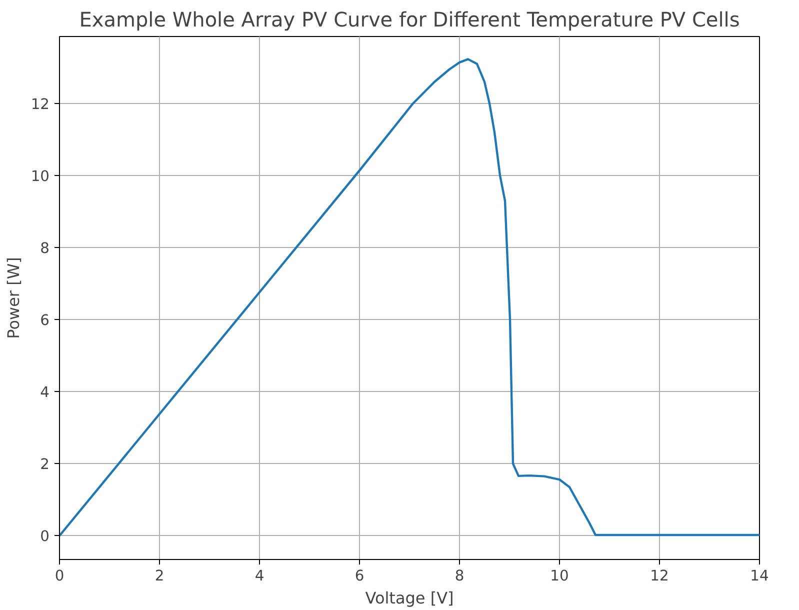  What do you see at coordinates (40, 177) in the screenshot?
I see `y-tick-label: 10` at bounding box center [40, 177].